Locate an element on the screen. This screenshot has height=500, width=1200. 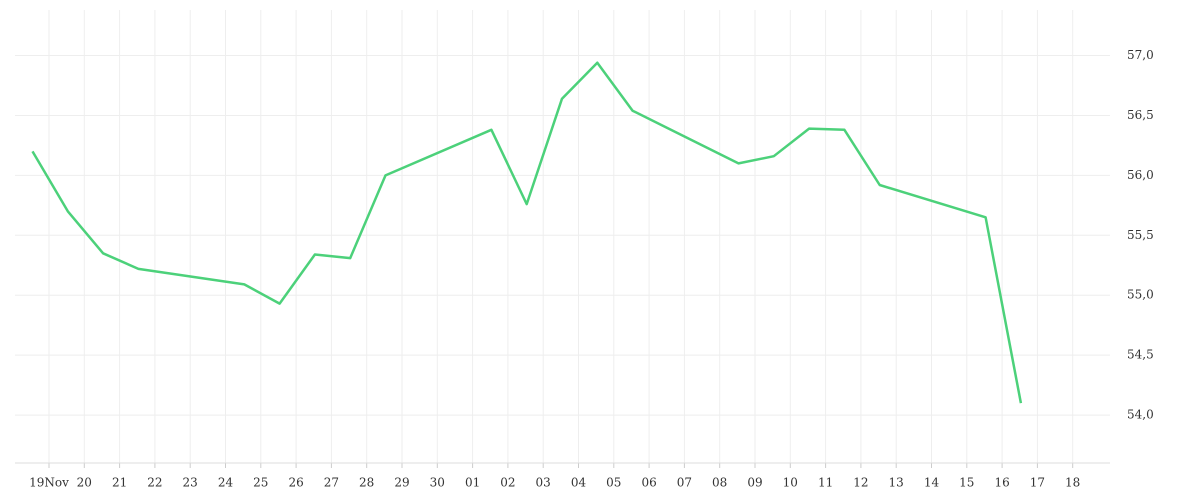
x-tick-label: 14 is located at coordinates (932, 483).